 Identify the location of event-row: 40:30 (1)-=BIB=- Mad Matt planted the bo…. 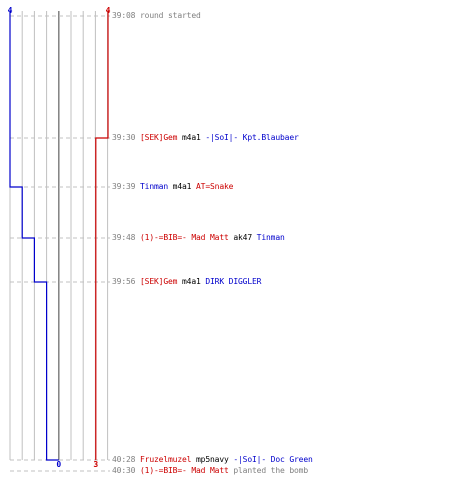
(210, 470).